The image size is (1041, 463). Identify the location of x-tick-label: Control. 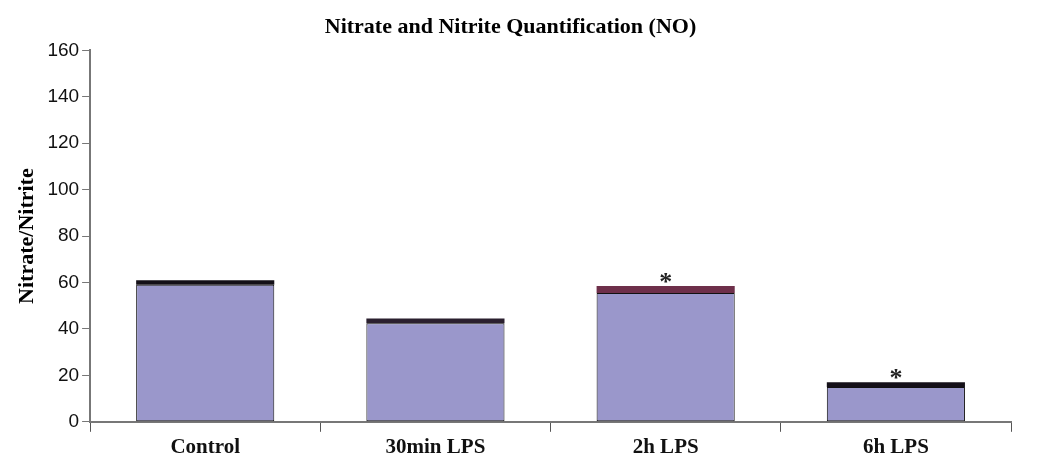
(205, 445).